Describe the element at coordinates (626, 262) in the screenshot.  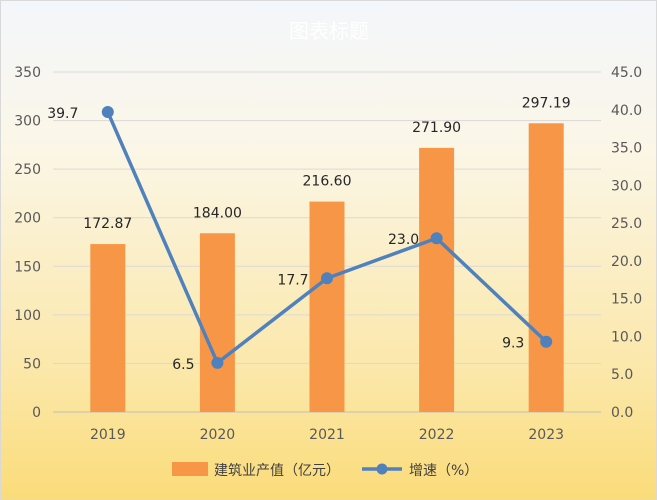
I see `right-tick-label: 20.0` at that location.